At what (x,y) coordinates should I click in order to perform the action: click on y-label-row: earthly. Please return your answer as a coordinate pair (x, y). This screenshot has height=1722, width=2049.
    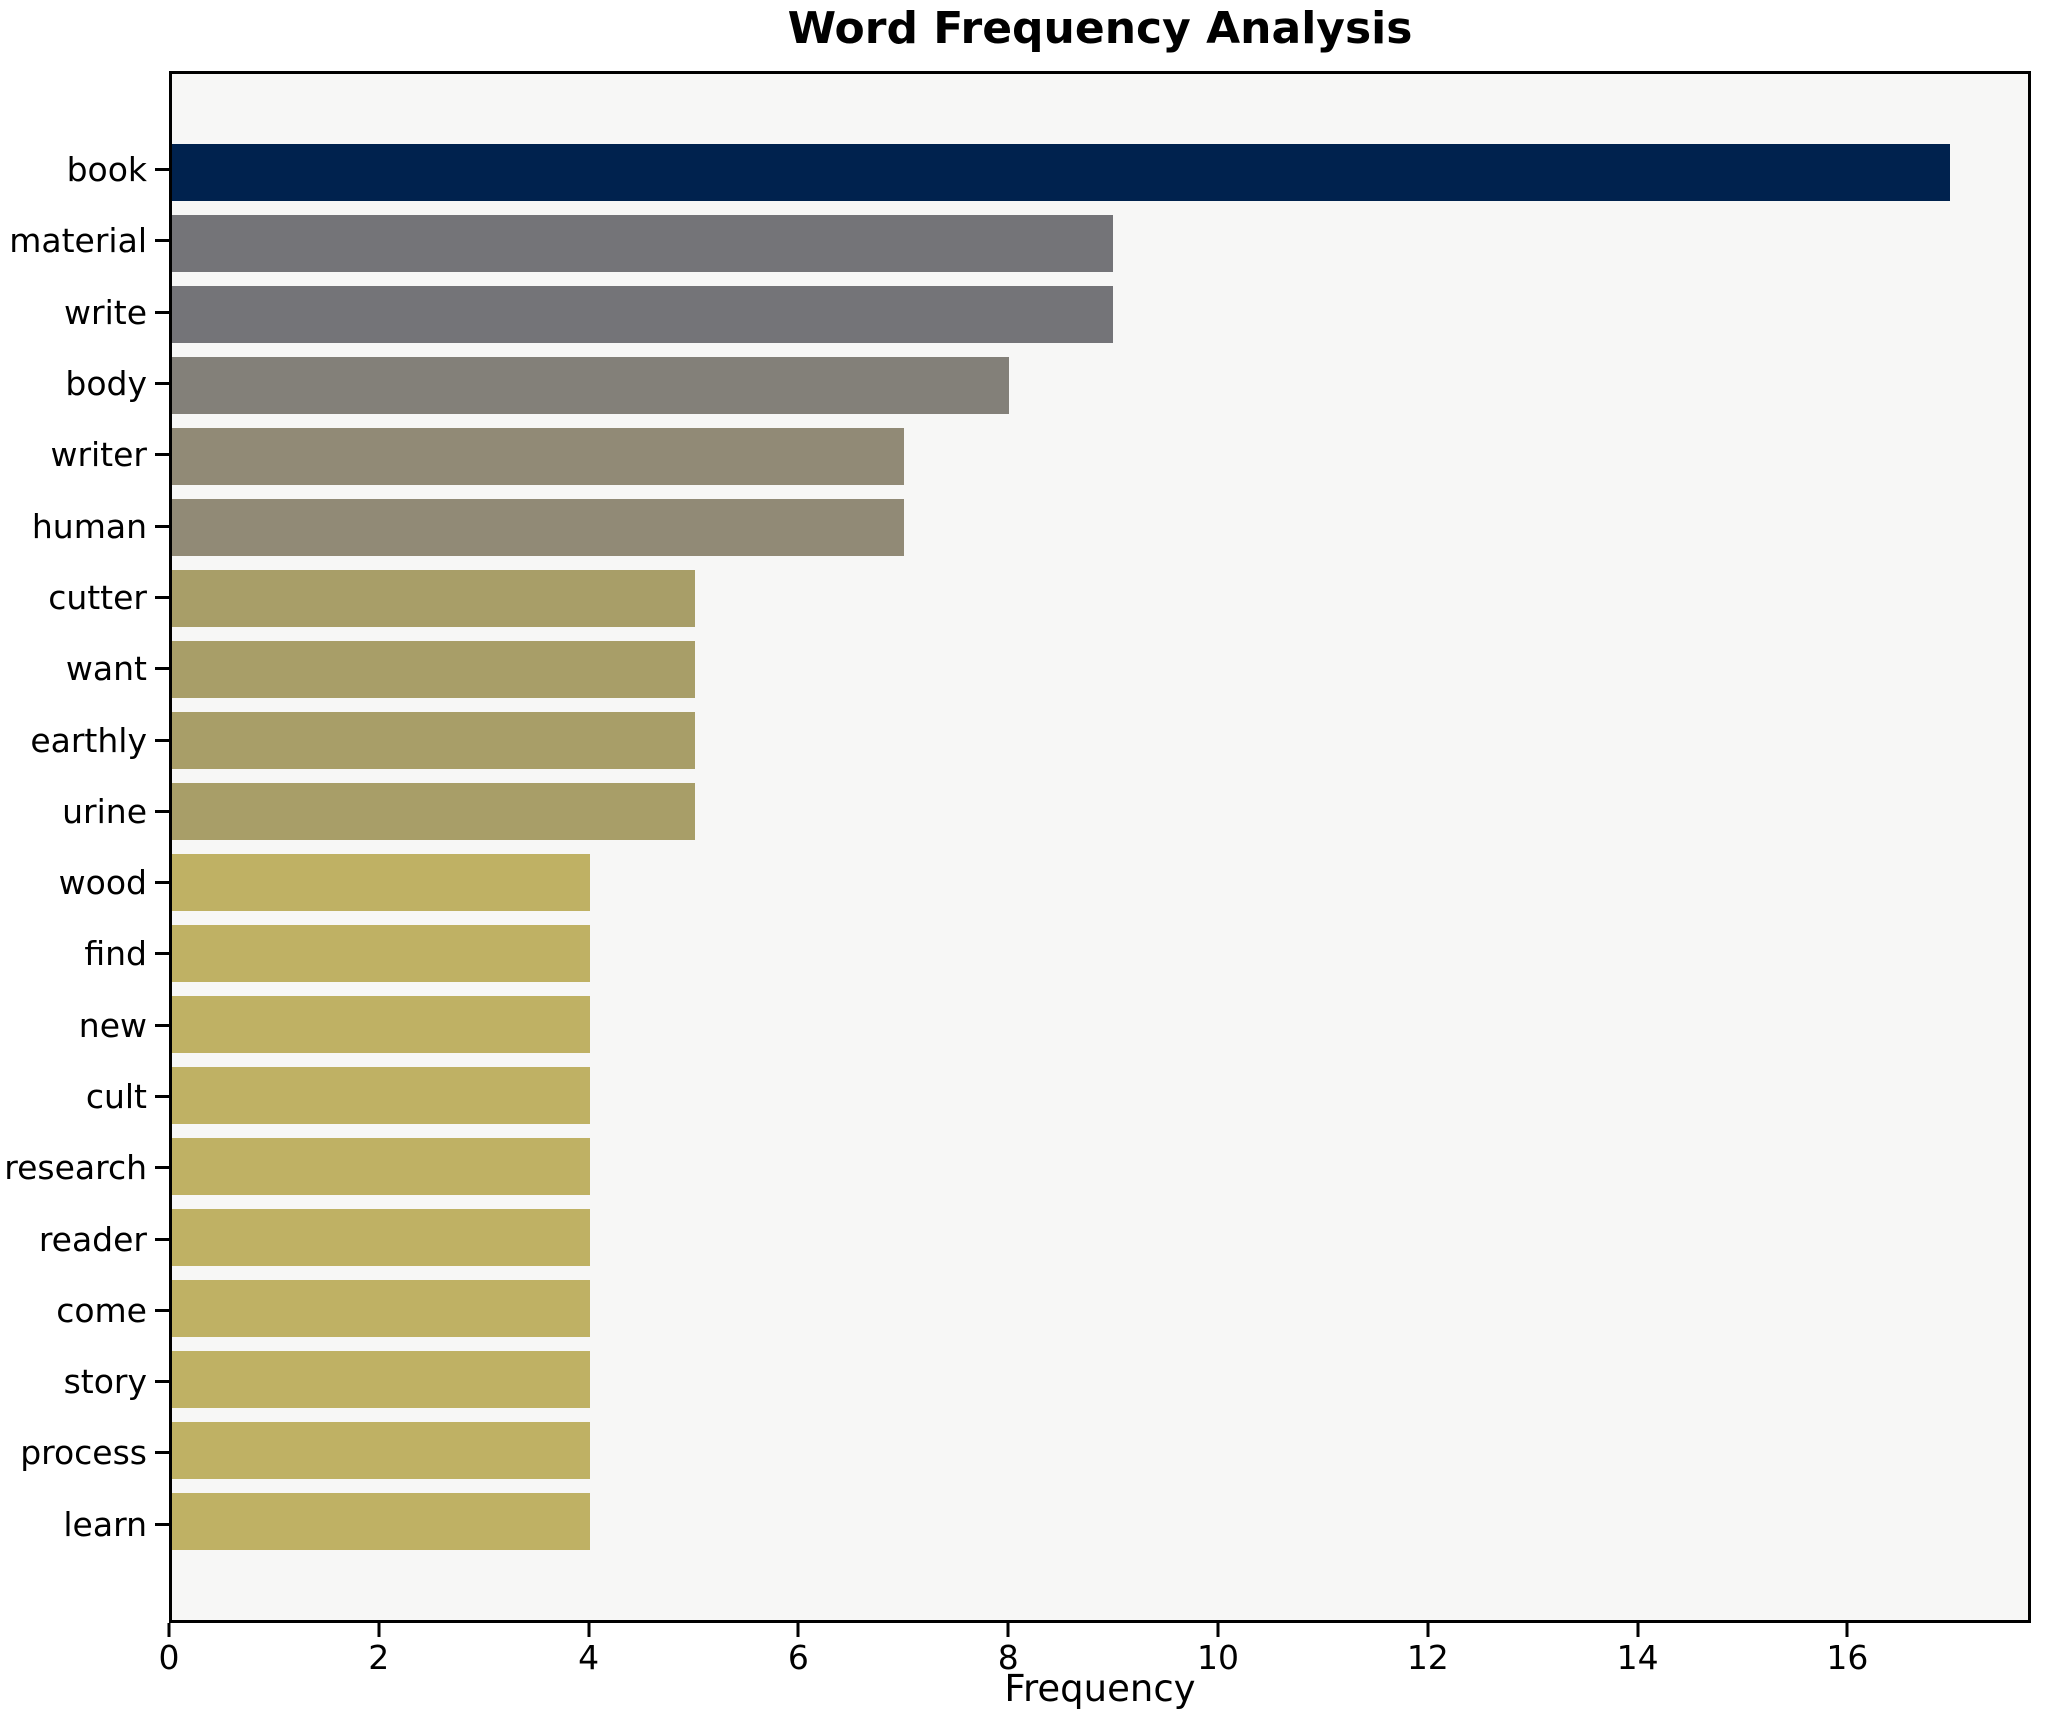
    Looking at the image, I should click on (73, 739).